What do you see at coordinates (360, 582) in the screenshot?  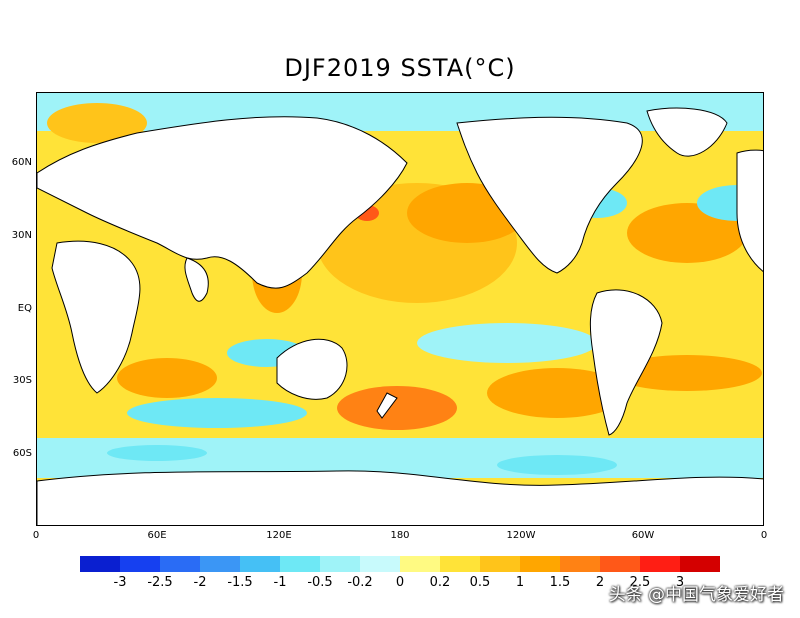 I see `colorbar-tick-label: -0.2` at bounding box center [360, 582].